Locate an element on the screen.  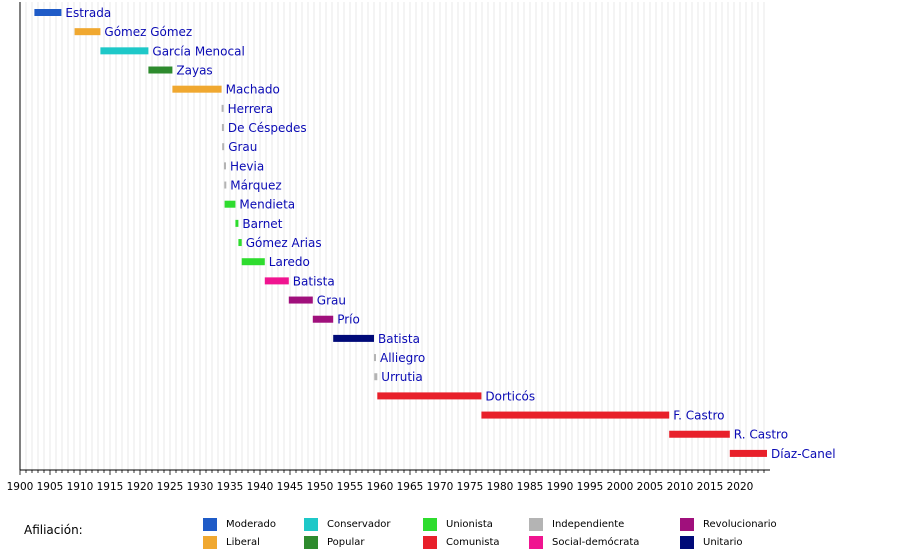
x-tick-label-1985: 1985 is located at coordinates (530, 487).